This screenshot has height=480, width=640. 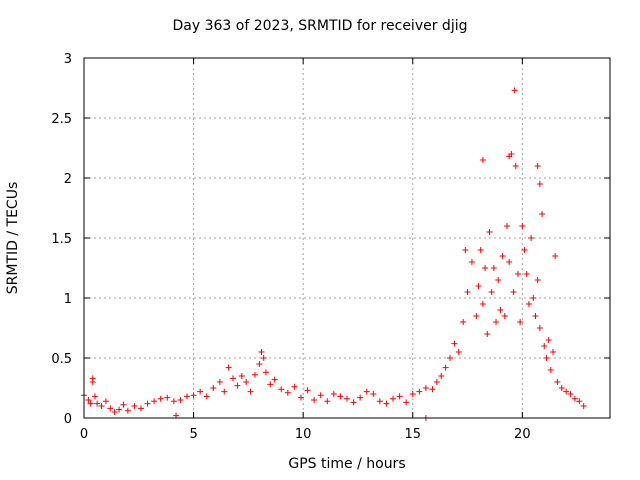 I want to click on x-tick-label: 10, so click(x=303, y=434).